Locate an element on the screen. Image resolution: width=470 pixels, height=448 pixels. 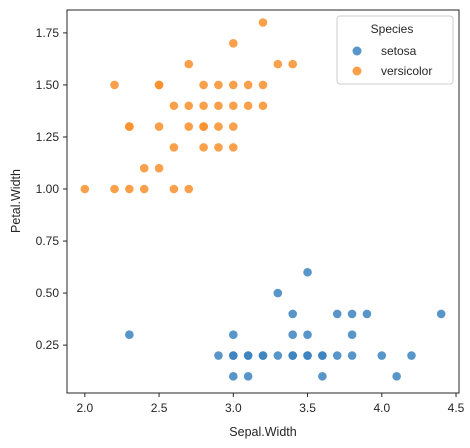
y-tick-label: 0.50 is located at coordinates (48, 293).